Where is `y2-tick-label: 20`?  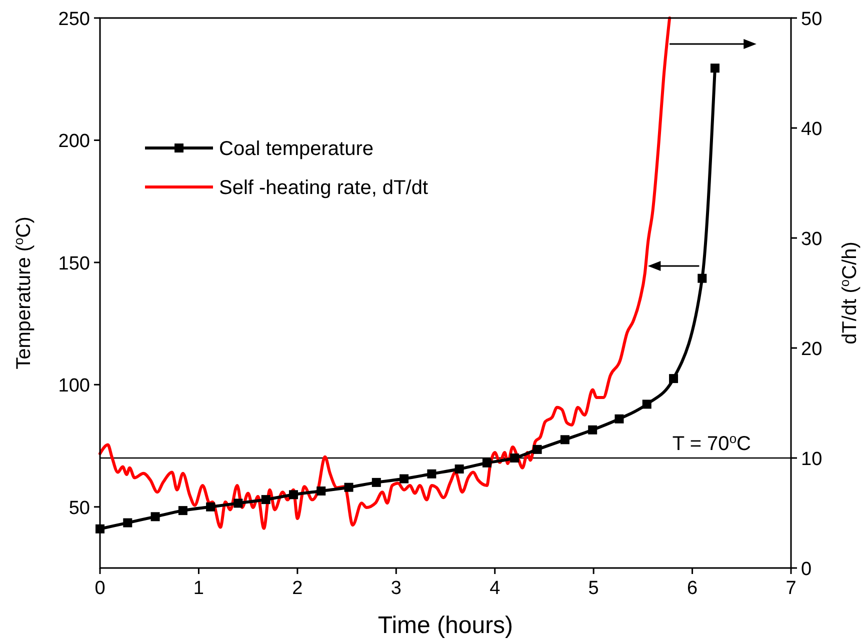 y2-tick-label: 20 is located at coordinates (811, 349).